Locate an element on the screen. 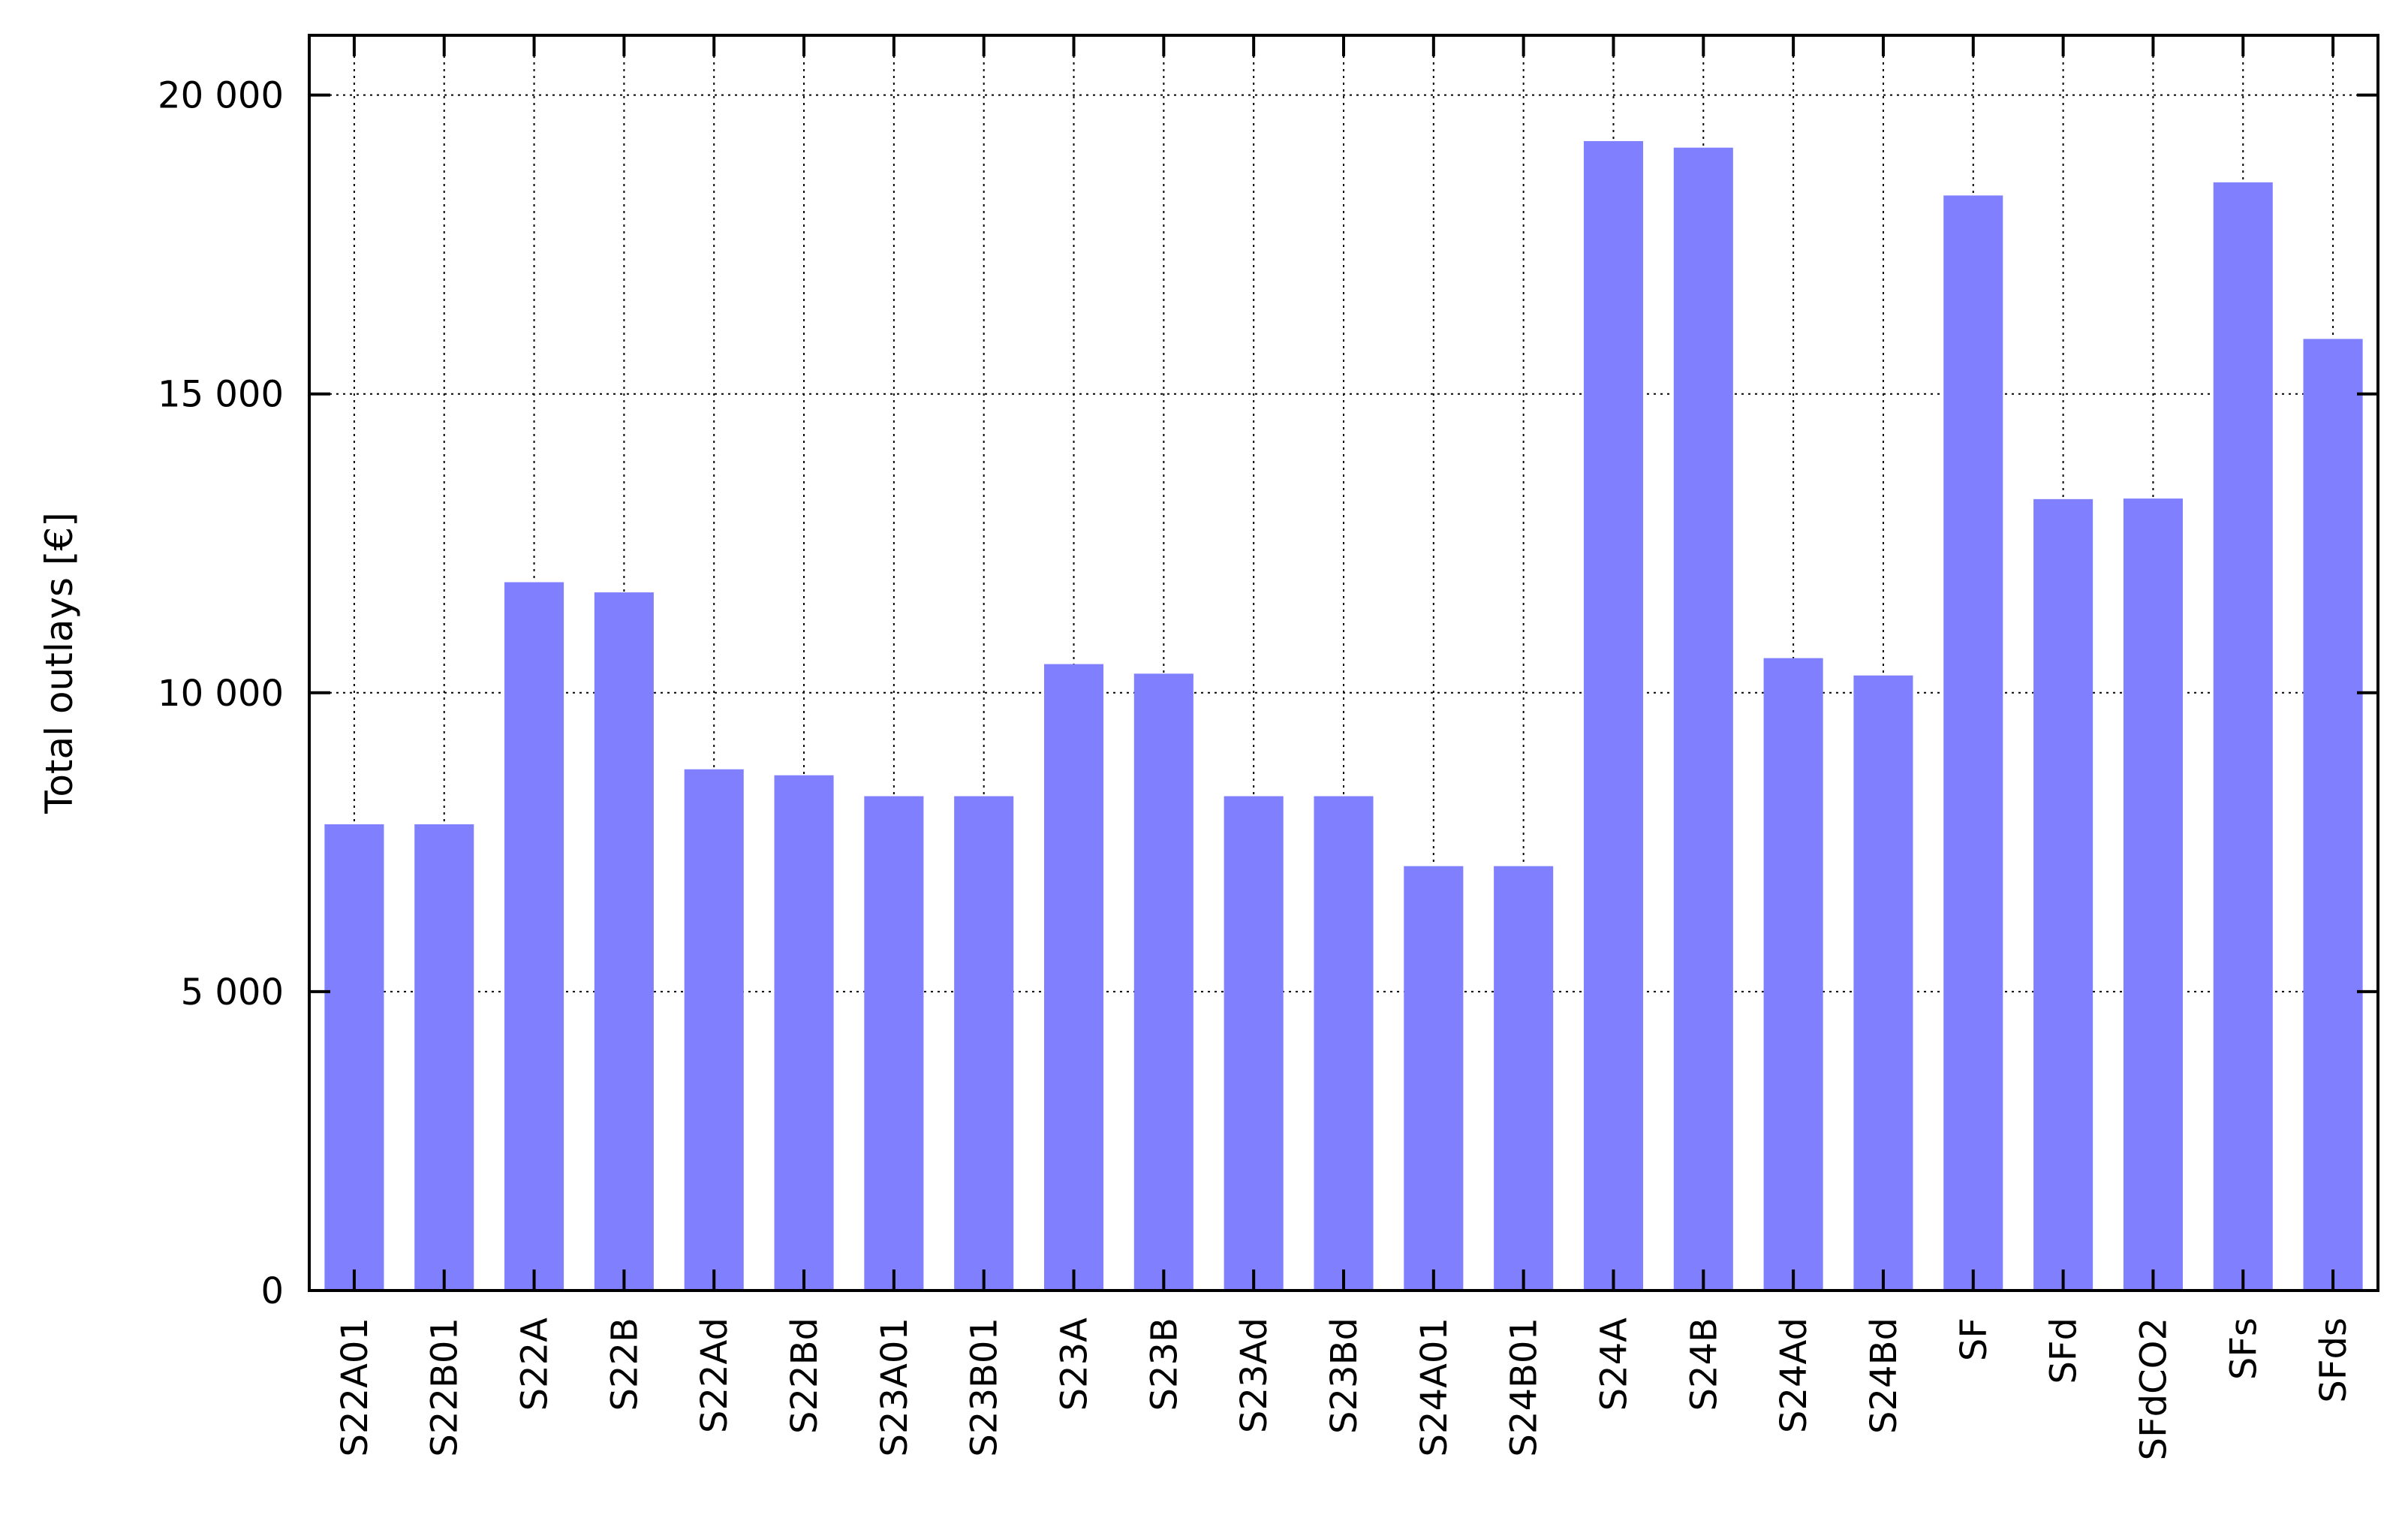 The image size is (2408, 1536). bar-s22a01 is located at coordinates (354, 1057).